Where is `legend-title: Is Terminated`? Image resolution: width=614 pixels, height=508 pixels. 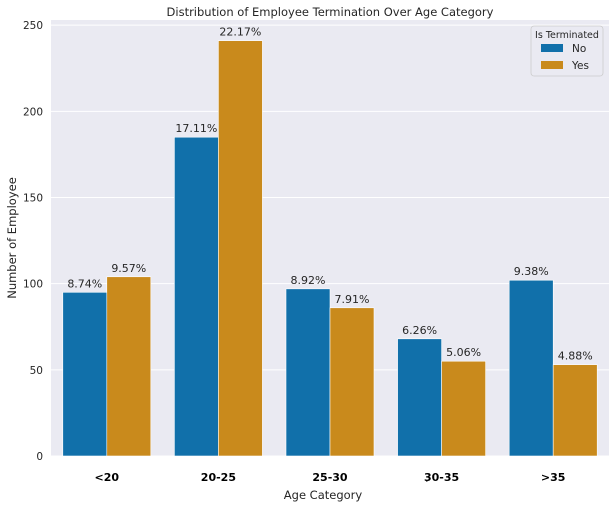 legend-title: Is Terminated is located at coordinates (567, 35).